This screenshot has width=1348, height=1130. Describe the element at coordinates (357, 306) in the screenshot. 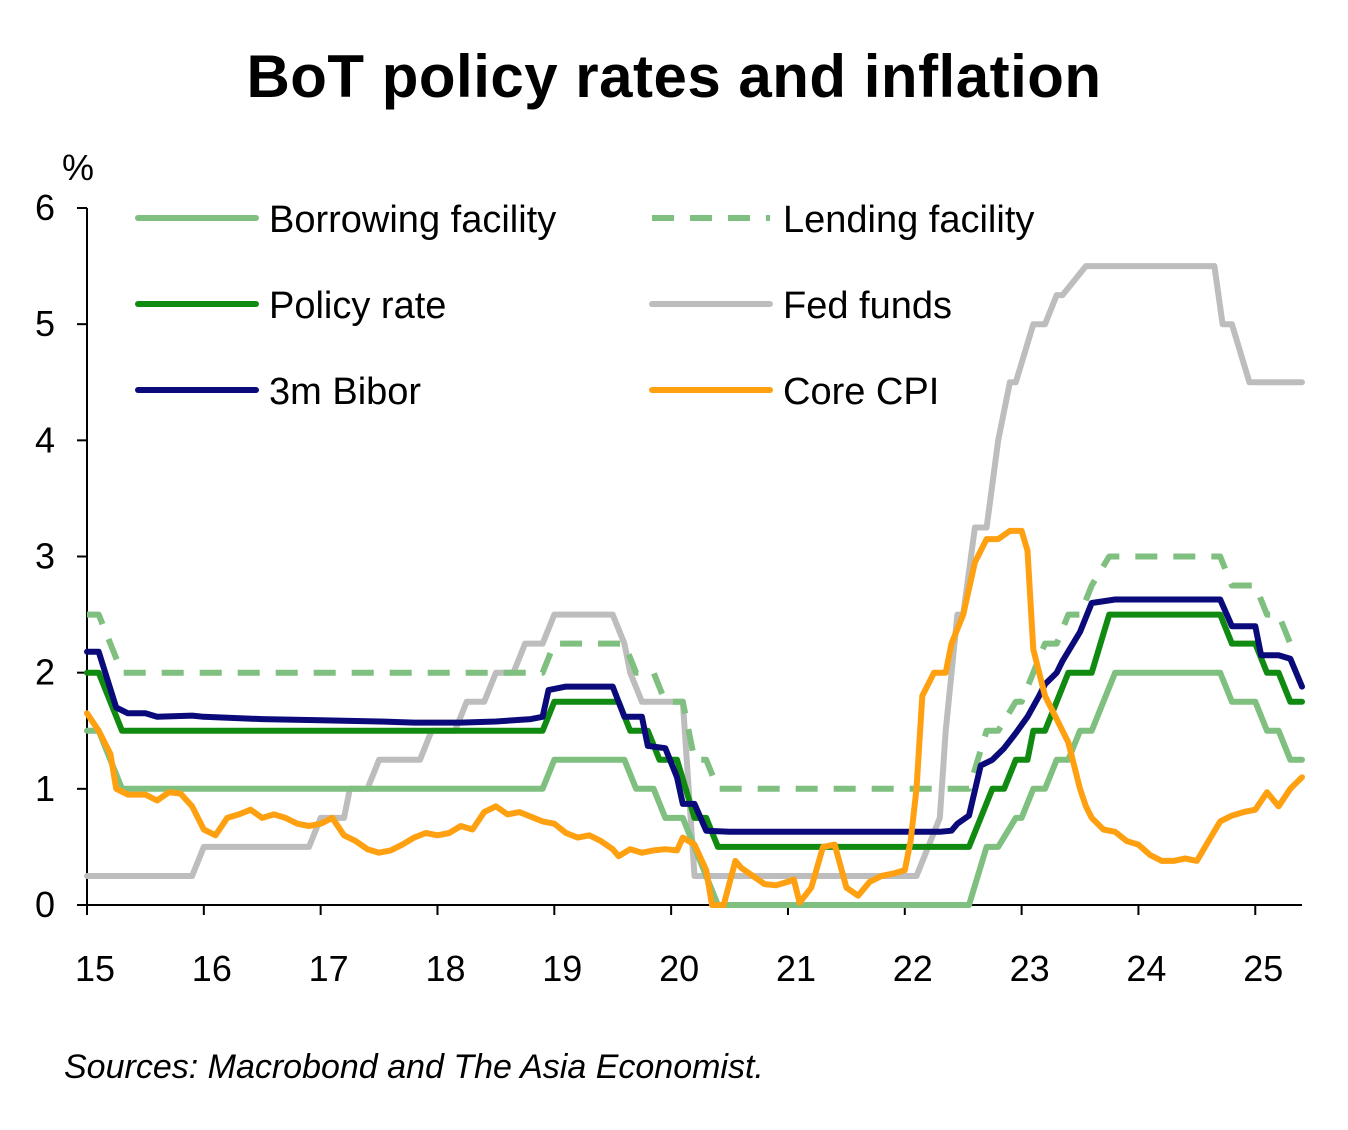

I see `legend-label-policy-rate: Policy rate` at that location.